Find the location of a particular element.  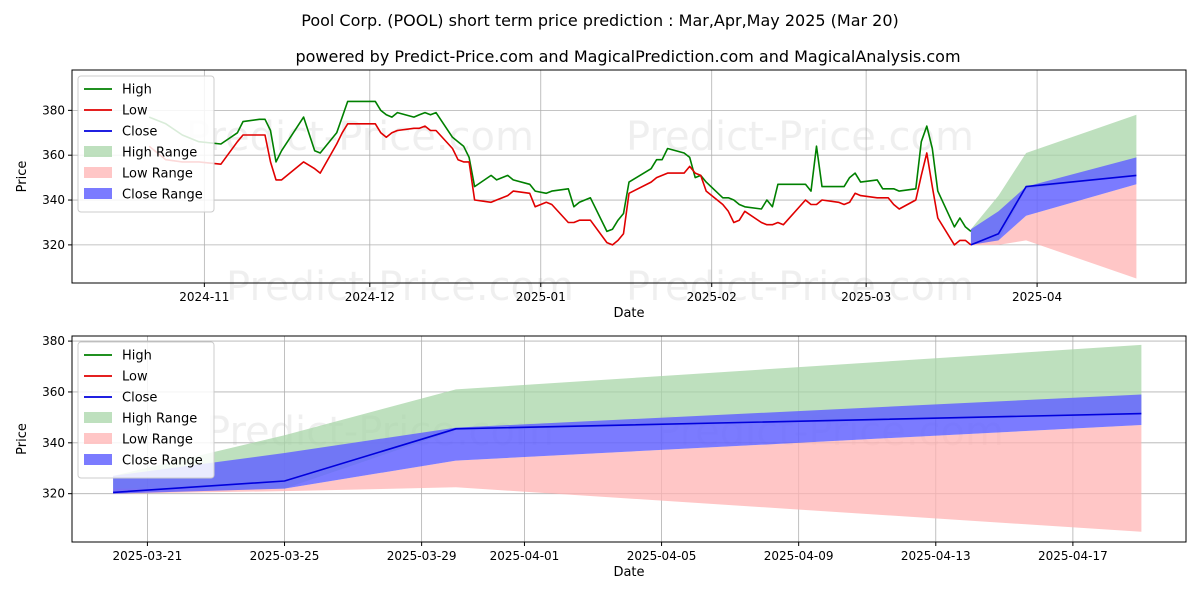

x-tick-label-0-4: 2025-03 is located at coordinates (866, 297).